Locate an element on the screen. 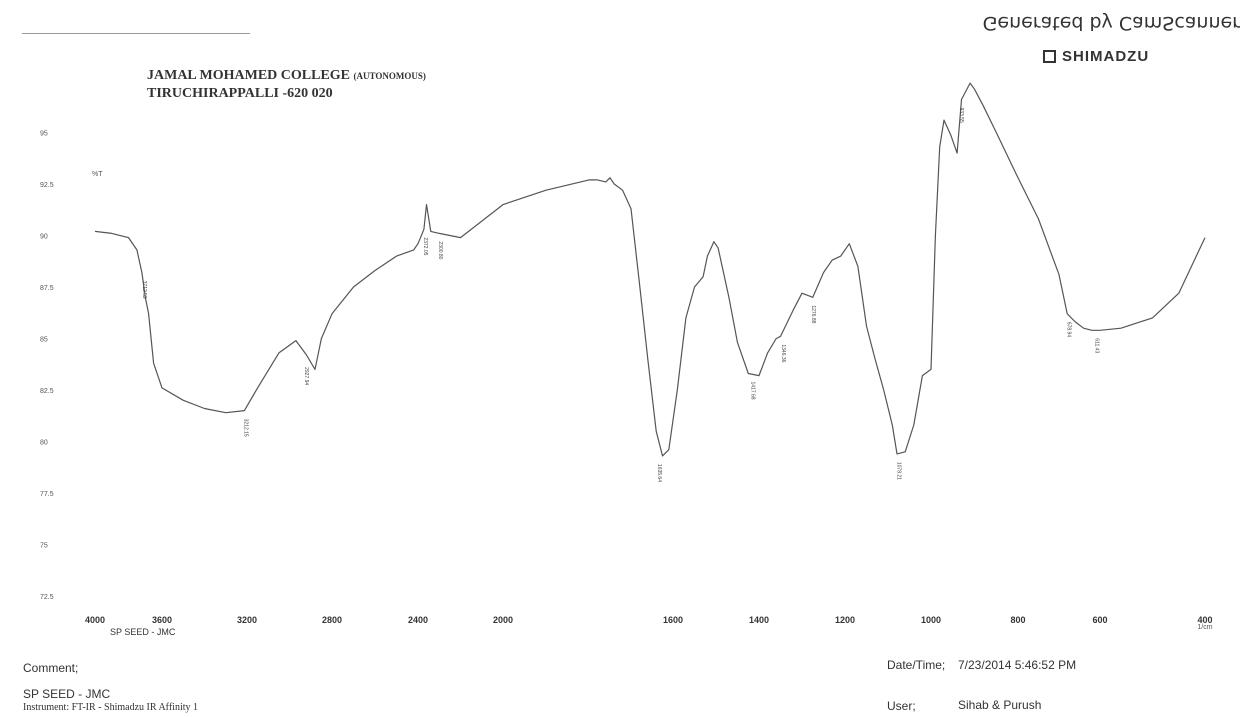  y-tick-label: 75 is located at coordinates (44, 546).